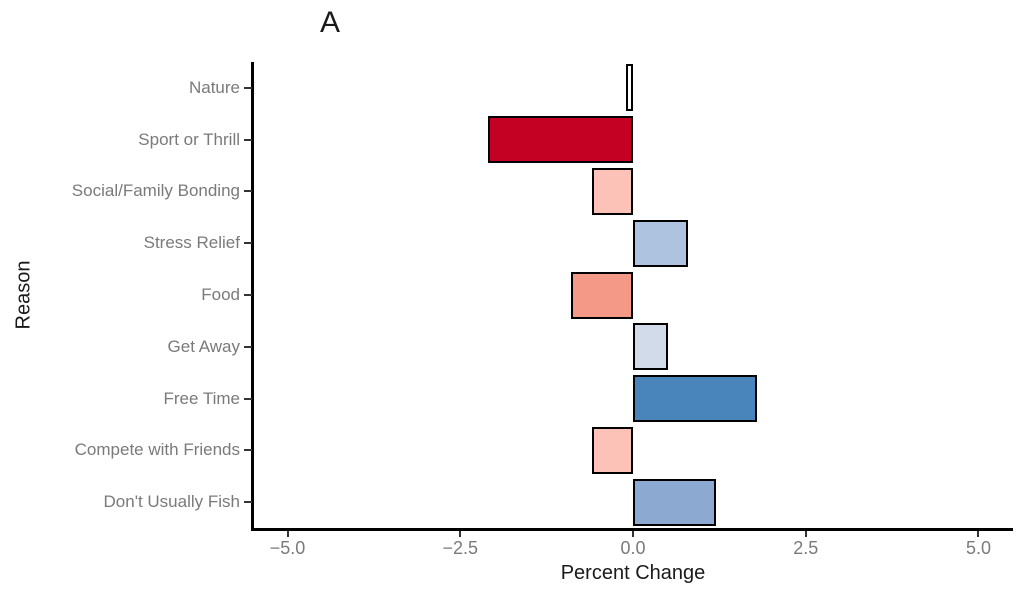  What do you see at coordinates (23, 295) in the screenshot?
I see `y-axis-title: Reason` at bounding box center [23, 295].